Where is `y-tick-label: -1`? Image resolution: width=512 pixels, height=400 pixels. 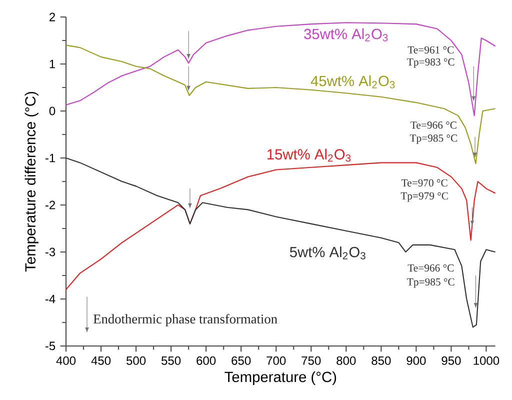 y-tick-label: -1 is located at coordinates (50, 158).